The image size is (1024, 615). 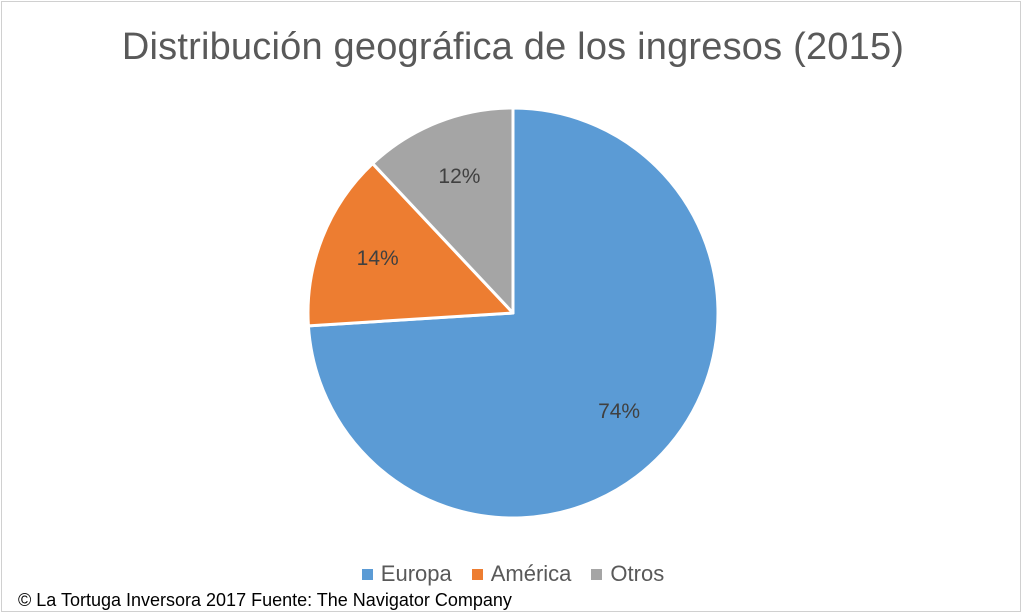 I want to click on legend-label-america: América, so click(x=531, y=573).